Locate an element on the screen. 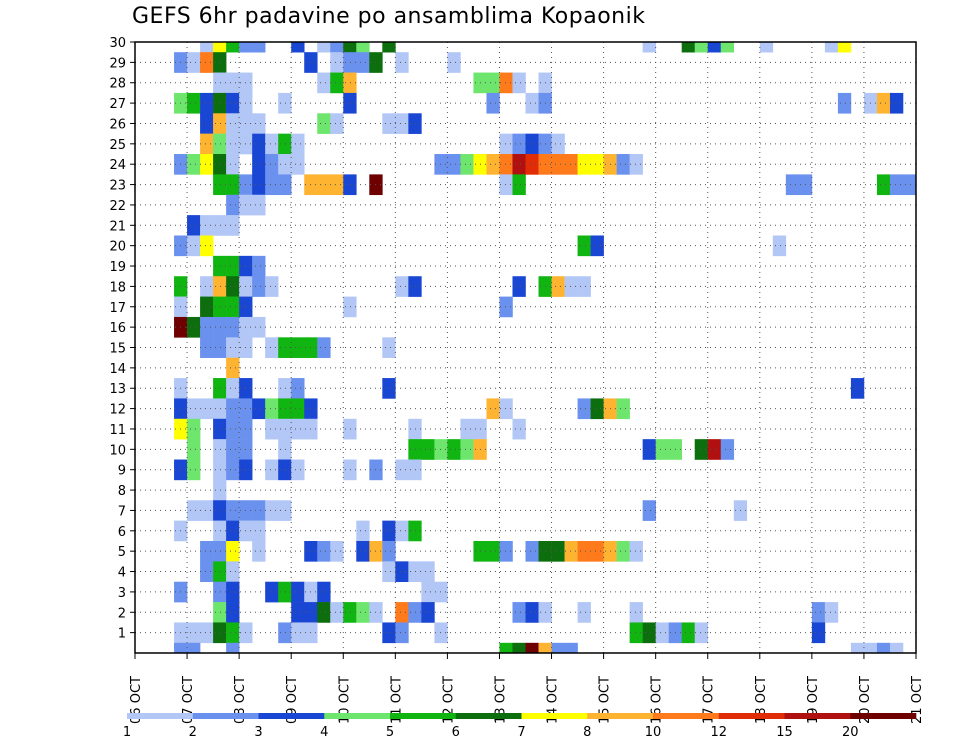  x-tick-label: 09 OCT is located at coordinates (292, 700).